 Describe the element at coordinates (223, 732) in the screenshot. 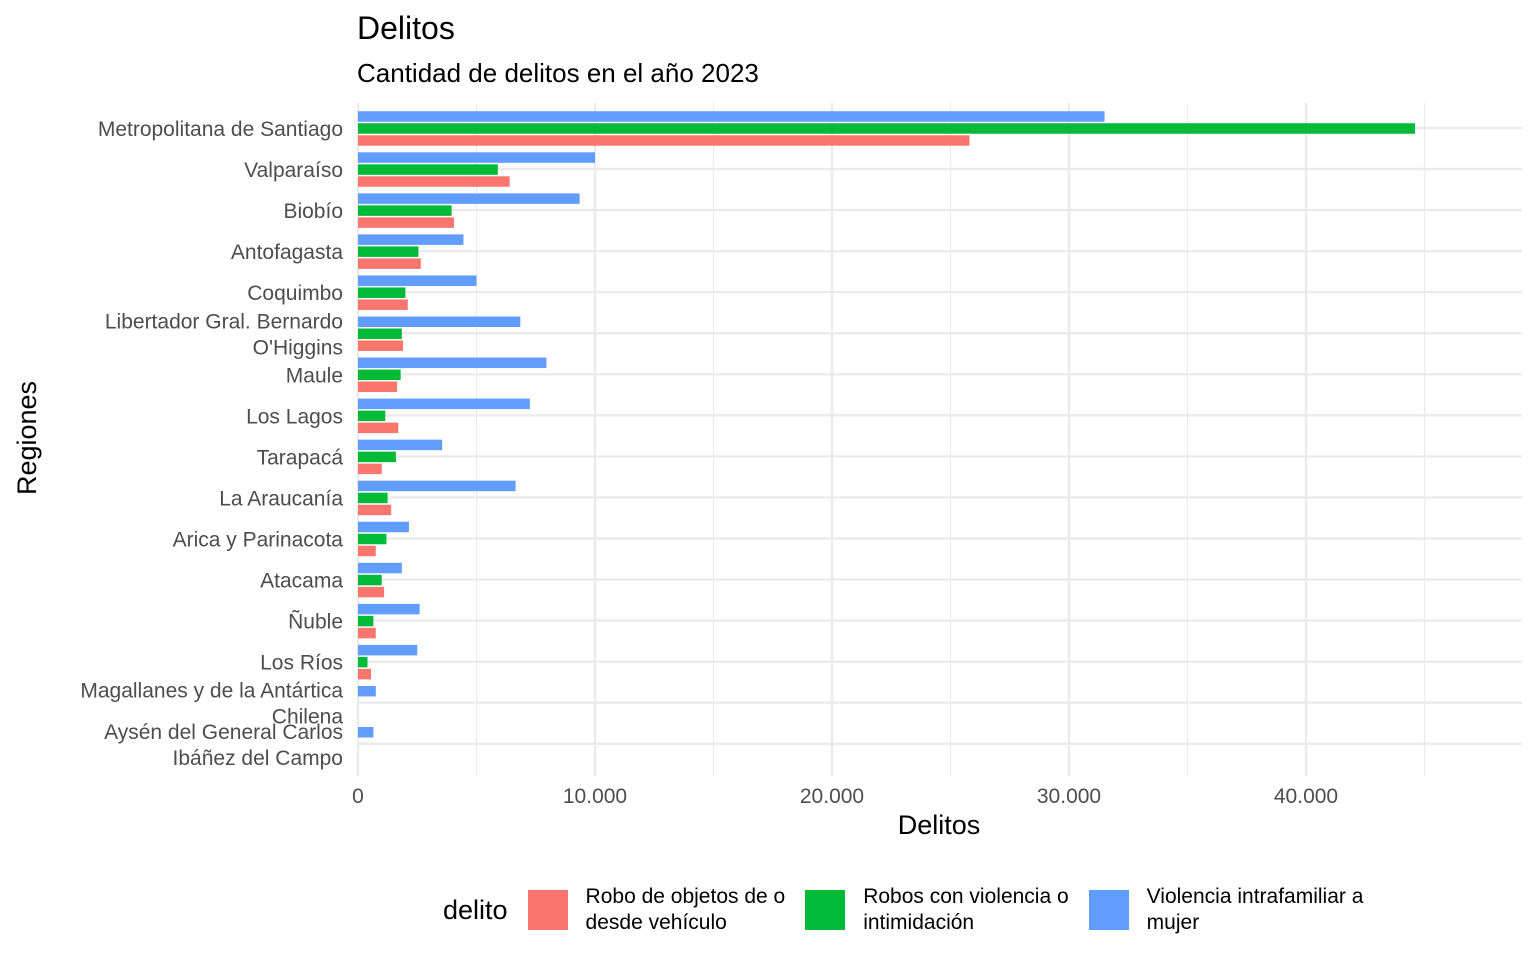

I see `y-tick-label: Aysén del General Carlos` at that location.